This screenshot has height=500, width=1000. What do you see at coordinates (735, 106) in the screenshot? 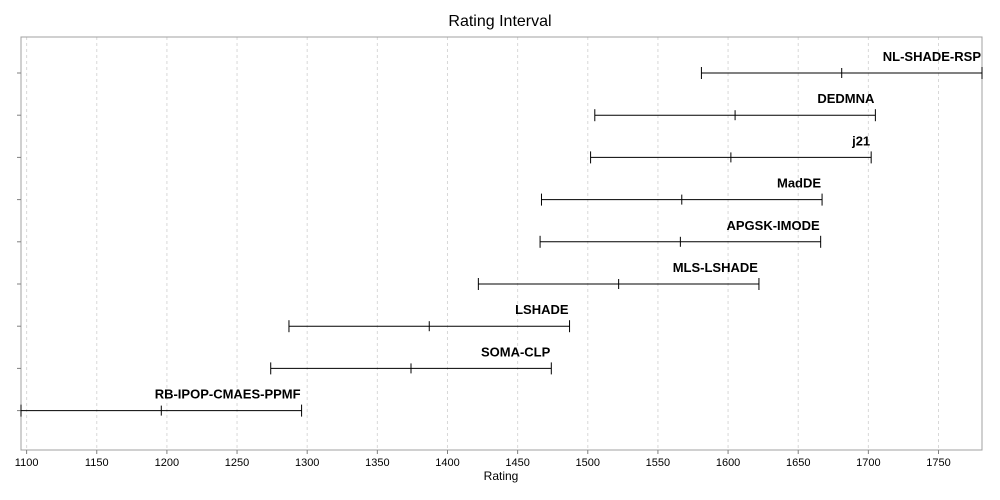
I see `interval-row: DEDMNA` at bounding box center [735, 106].